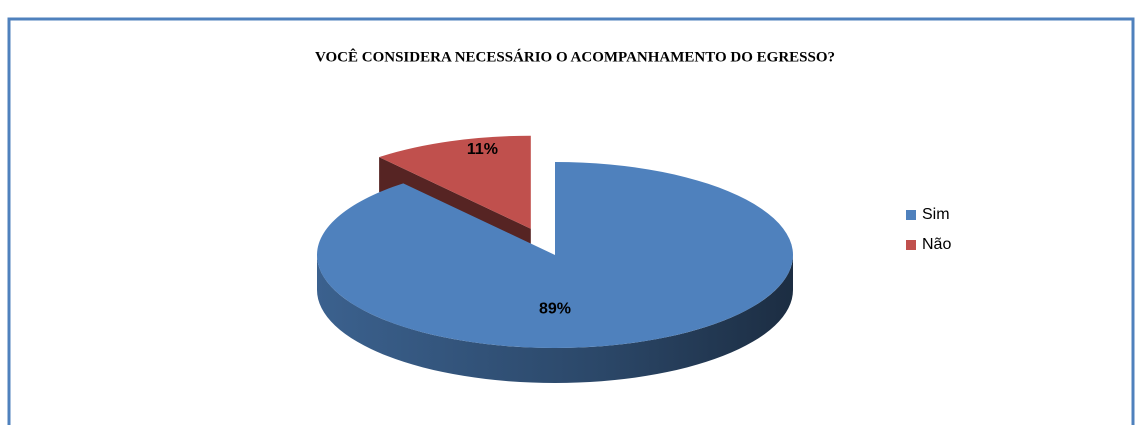 This screenshot has height=430, width=1143. I want to click on legend-label: Sim, so click(936, 214).